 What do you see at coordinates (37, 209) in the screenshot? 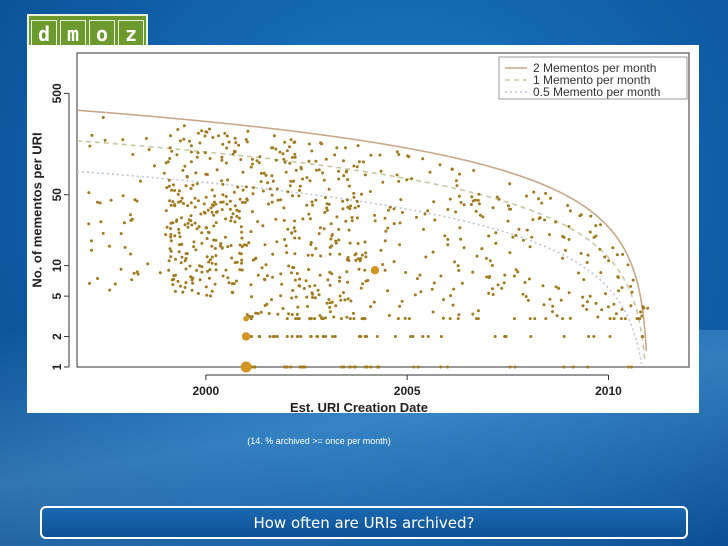
I see `y-axis-label: No. of mementos per URI` at bounding box center [37, 209].